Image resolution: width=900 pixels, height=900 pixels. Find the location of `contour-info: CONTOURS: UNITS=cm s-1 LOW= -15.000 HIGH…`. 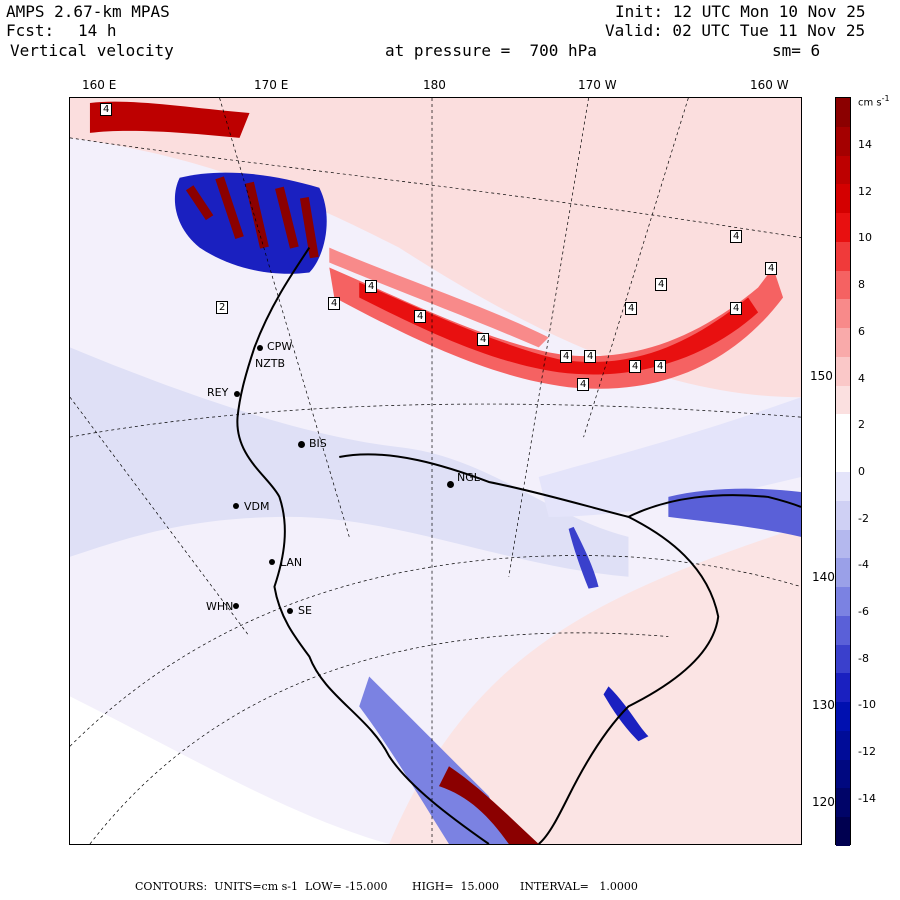

contour-info: CONTOURS: UNITS=cm s-1 LOW= -15.000 HIGH… is located at coordinates (386, 886).